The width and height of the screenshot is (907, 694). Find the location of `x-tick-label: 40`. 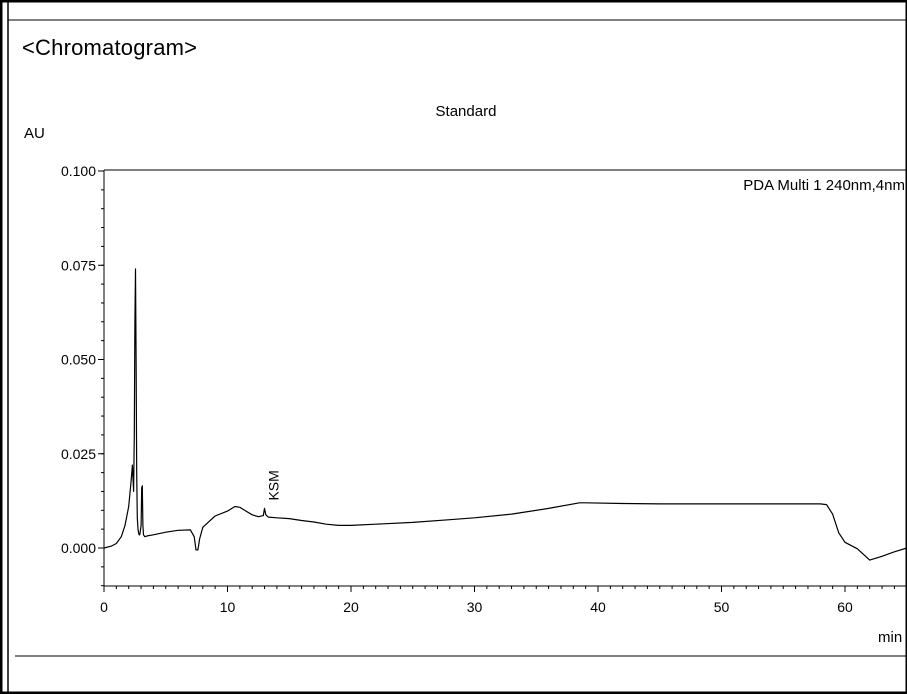

x-tick-label: 40 is located at coordinates (598, 607).